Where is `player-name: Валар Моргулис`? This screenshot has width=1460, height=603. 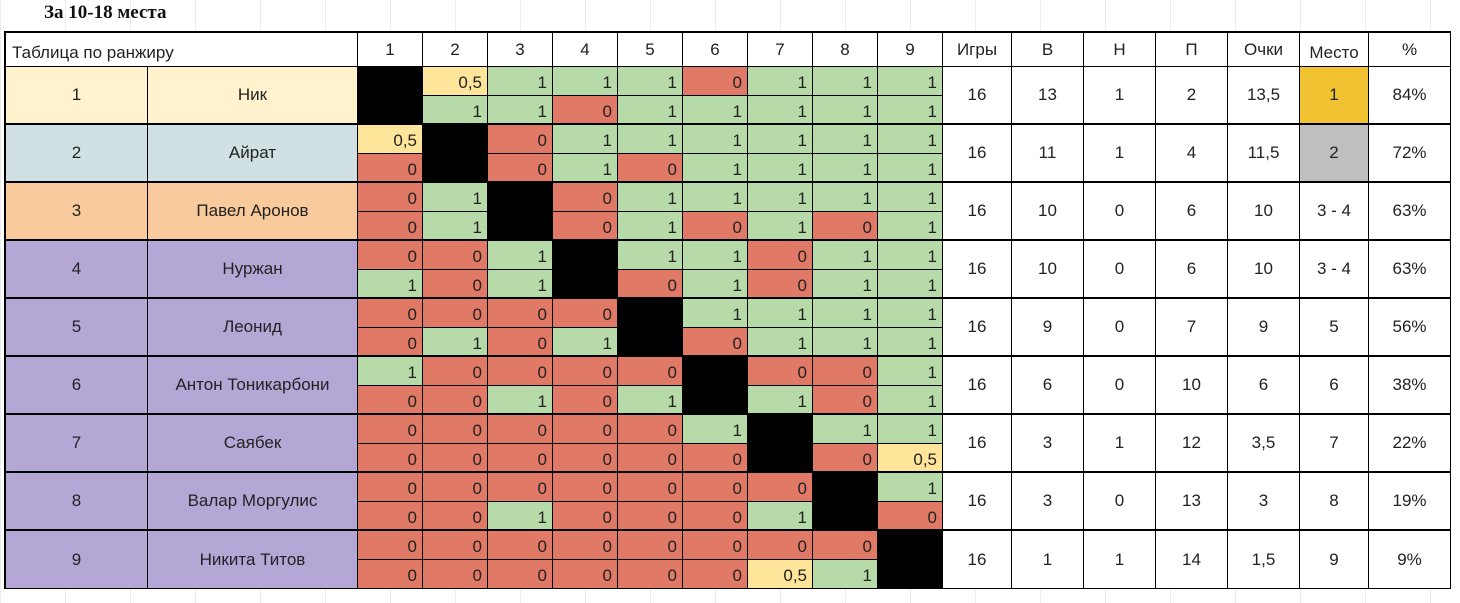
player-name: Валар Моргулис is located at coordinates (253, 502).